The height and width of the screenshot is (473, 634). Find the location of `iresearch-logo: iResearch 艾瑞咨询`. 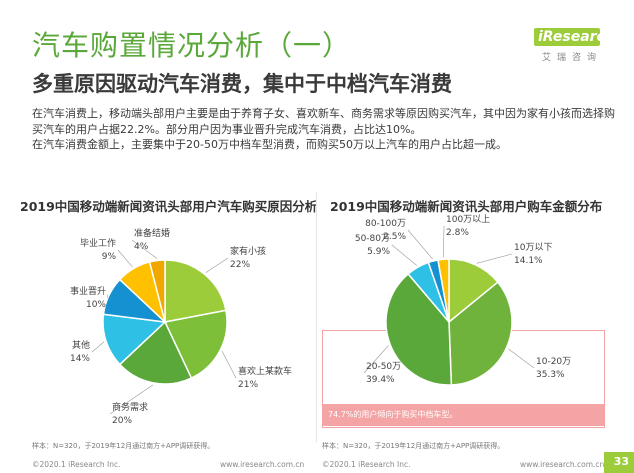

iresearch-logo: iResearch 艾瑞咨询 is located at coordinates (574, 49).